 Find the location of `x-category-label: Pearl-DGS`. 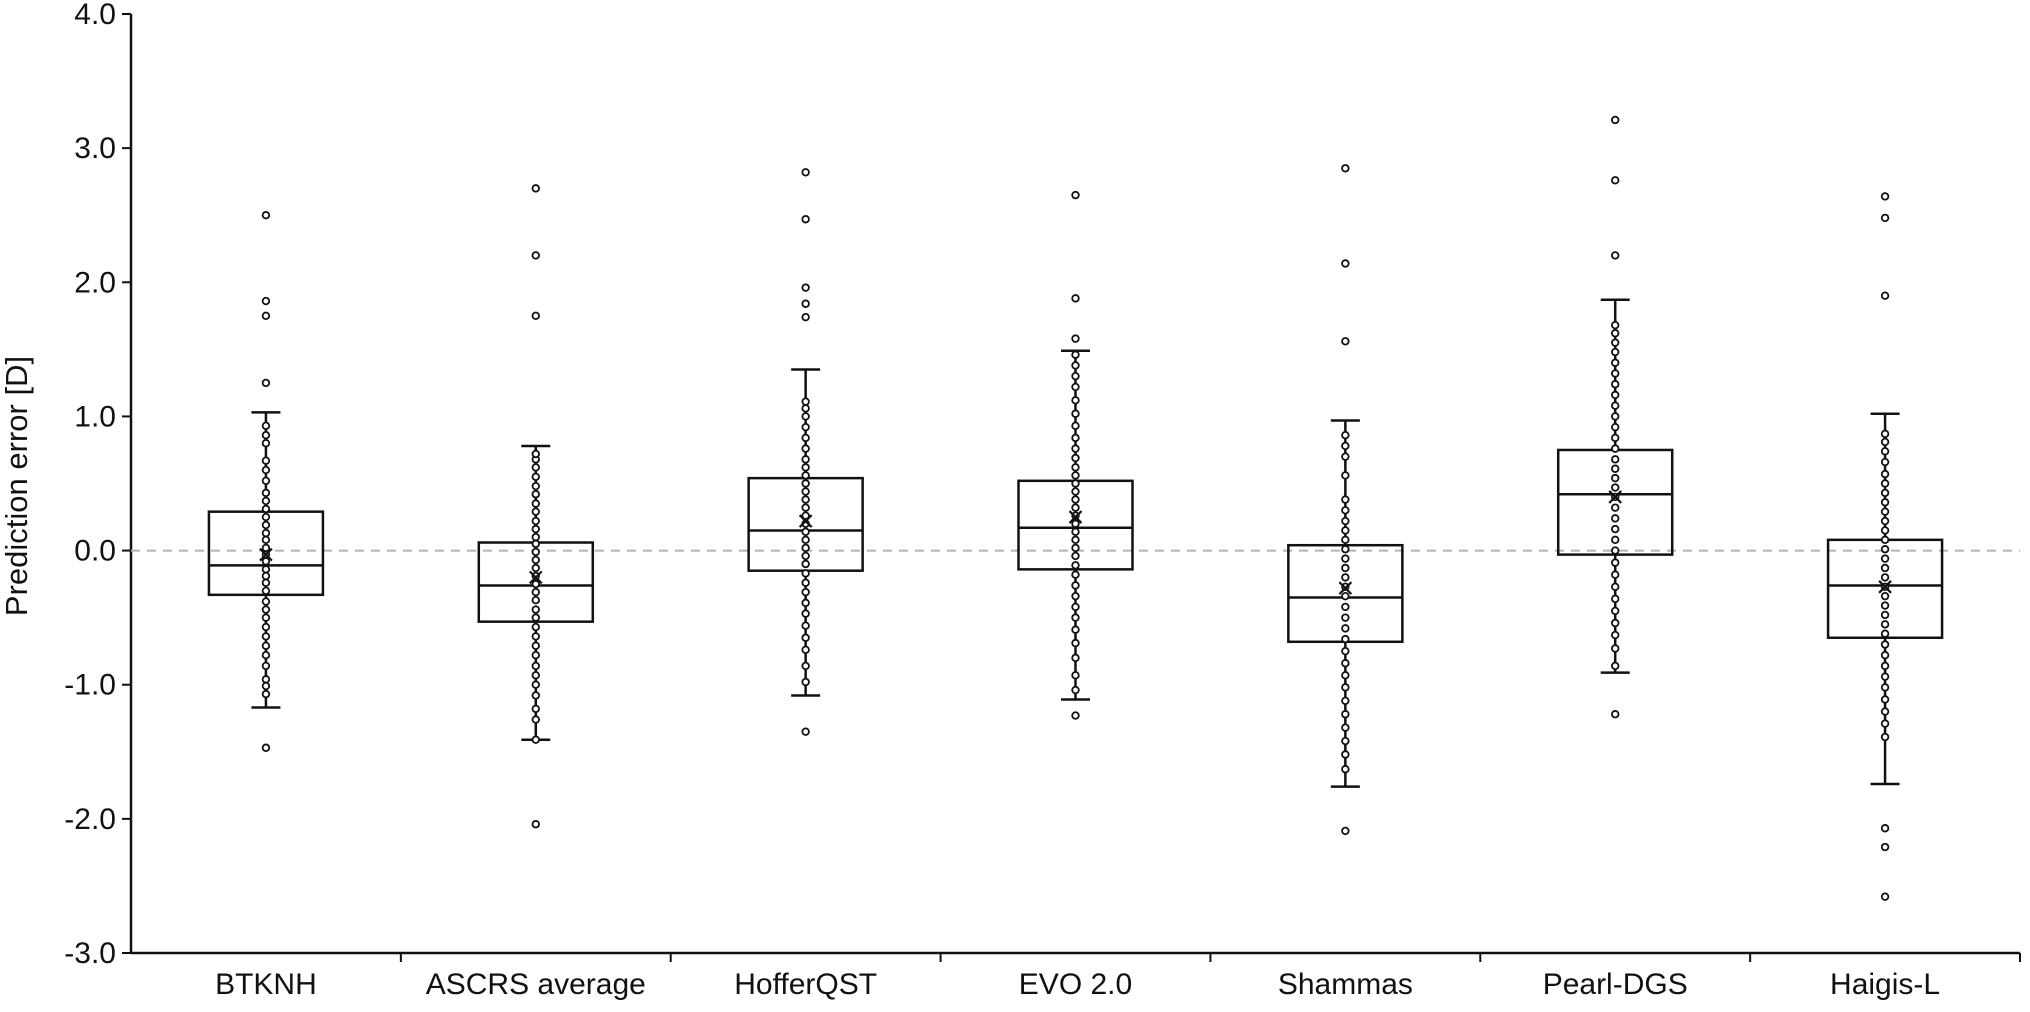

x-category-label: Pearl-DGS is located at coordinates (1615, 984).